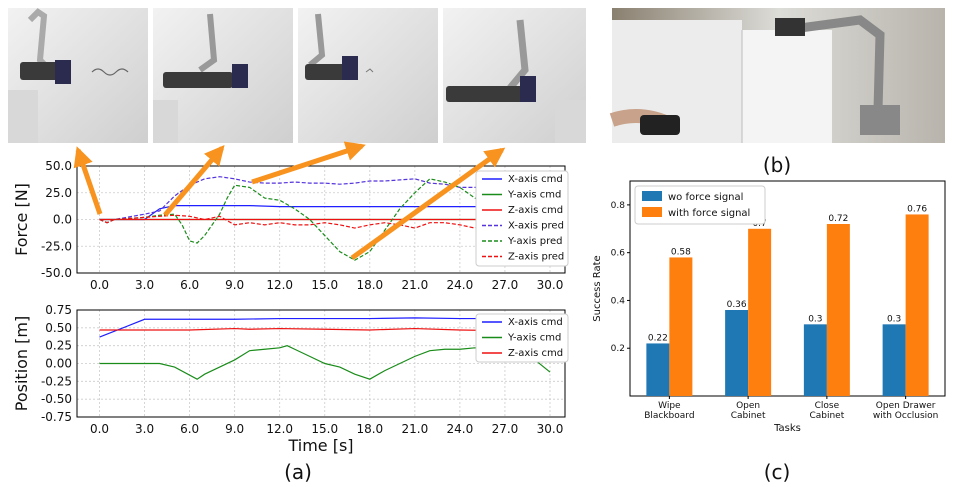  Describe the element at coordinates (58, 346) in the screenshot. I see `y-tick-label: 0.25` at that location.